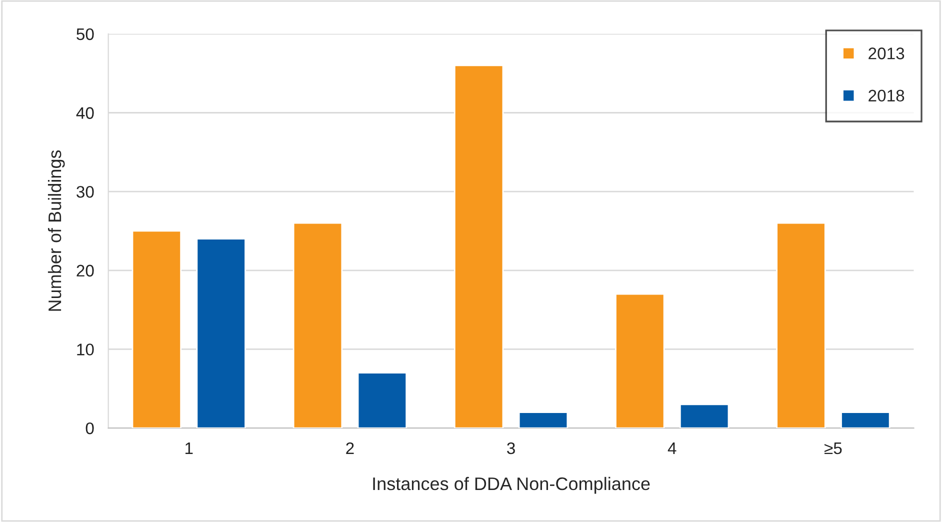 This screenshot has height=522, width=942. Describe the element at coordinates (833, 448) in the screenshot. I see `x-tick-label: ≥5` at that location.